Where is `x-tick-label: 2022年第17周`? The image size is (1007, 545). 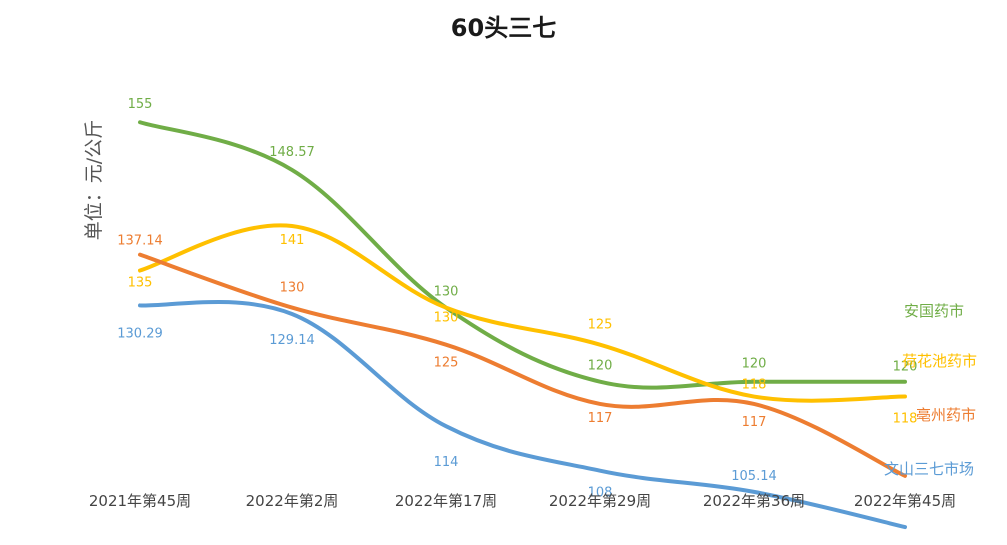
x-tick-label: 2022年第17周 is located at coordinates (446, 501).